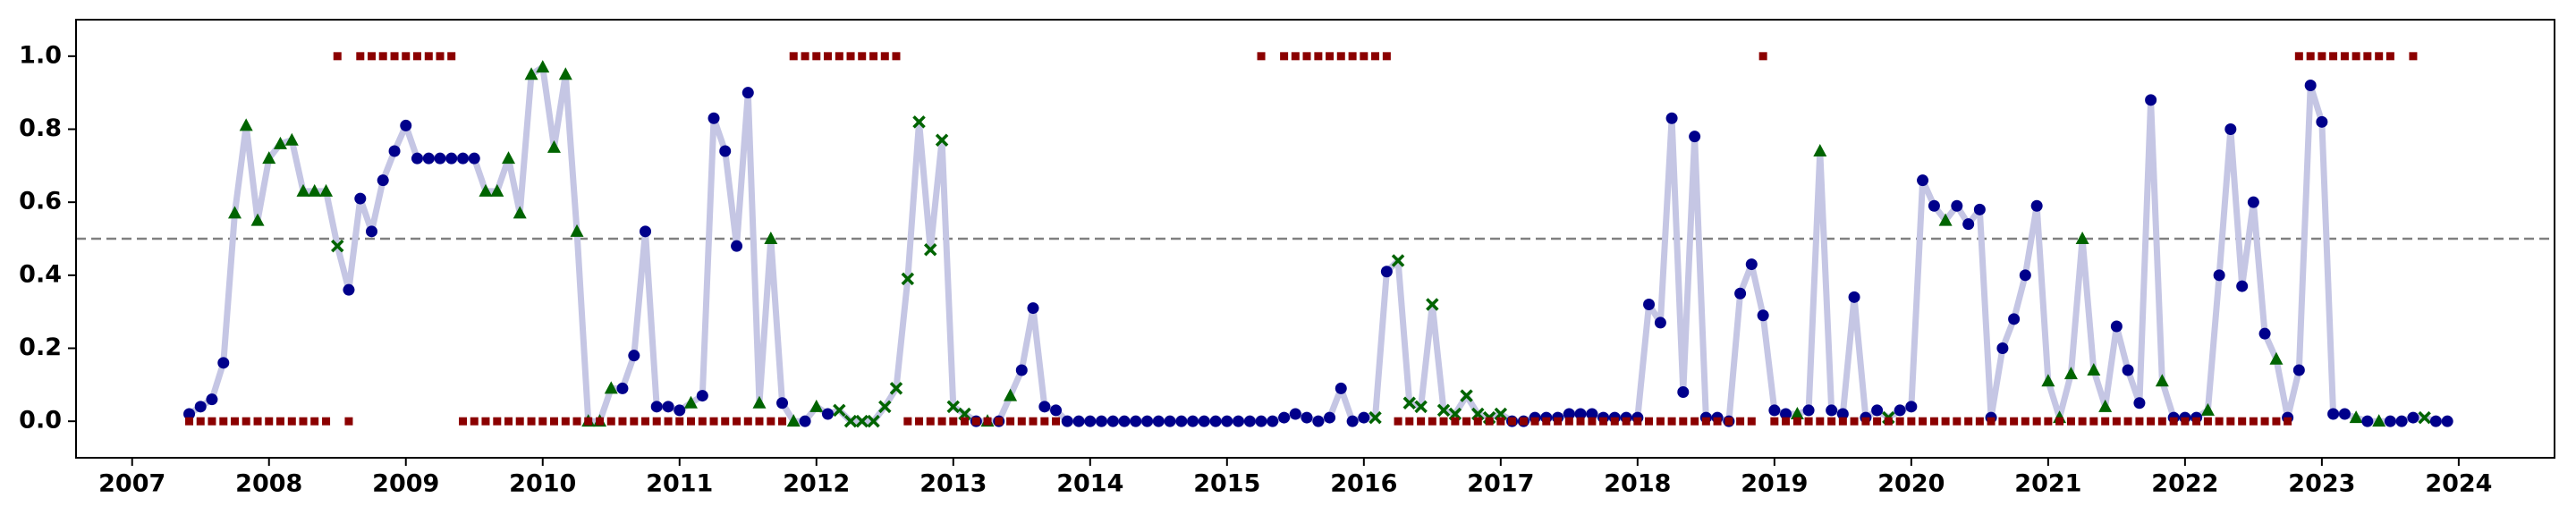 The image size is (2576, 515). What do you see at coordinates (2321, 484) in the screenshot?
I see `x-tick-label: 2023` at bounding box center [2321, 484].